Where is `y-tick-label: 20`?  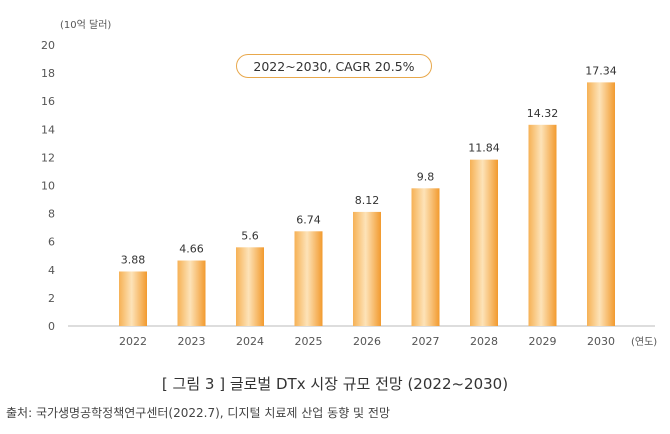 y-tick-label: 20 is located at coordinates (48, 45).